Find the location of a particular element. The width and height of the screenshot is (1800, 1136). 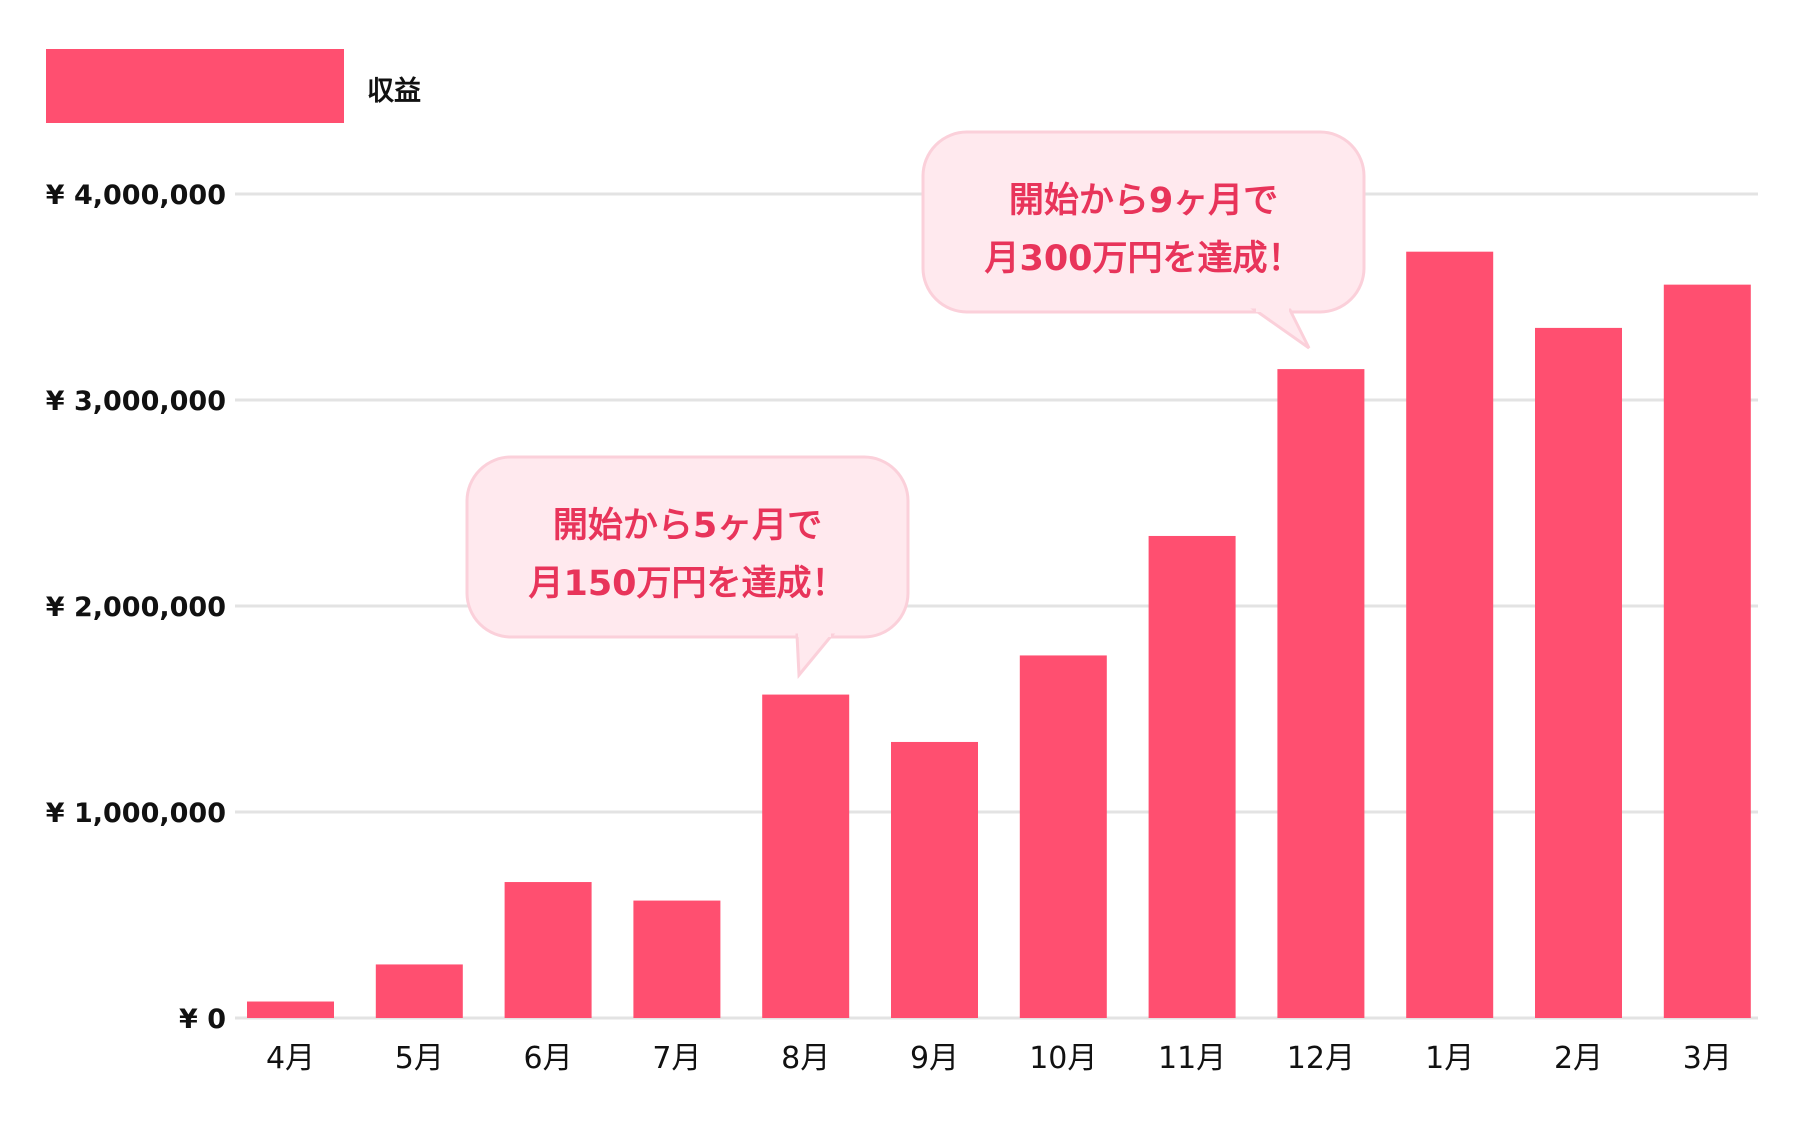

bar-6月 is located at coordinates (548, 950).